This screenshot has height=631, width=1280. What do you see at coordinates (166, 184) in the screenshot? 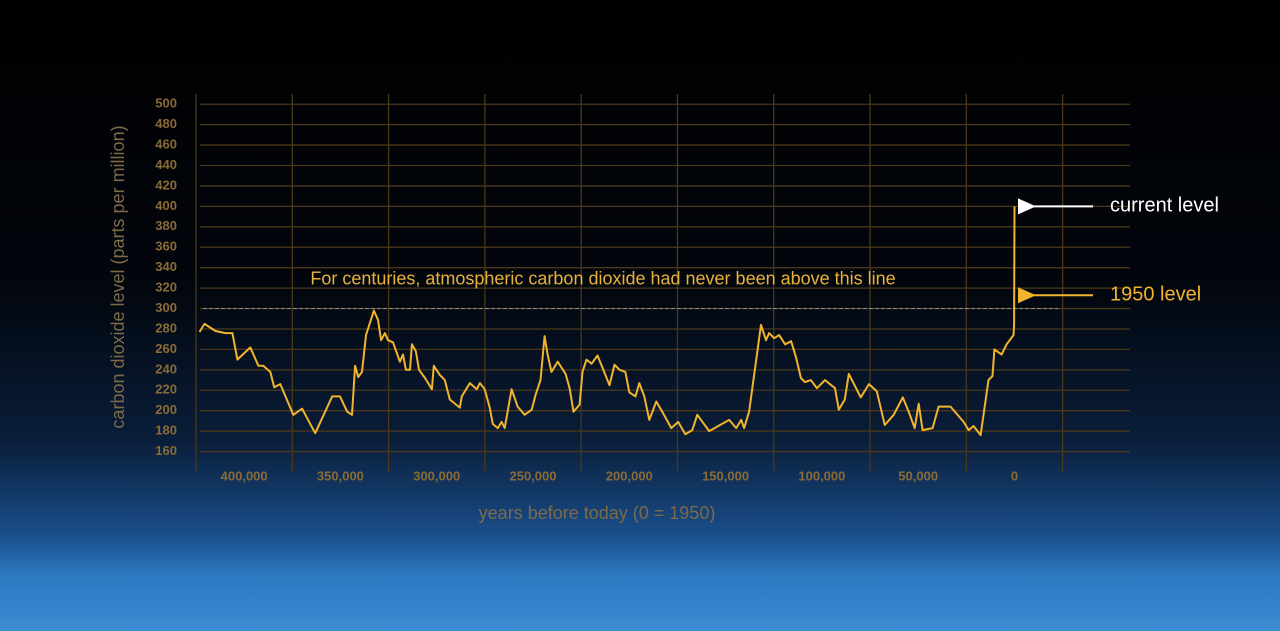
I see `y-tick-label: 420` at bounding box center [166, 184].